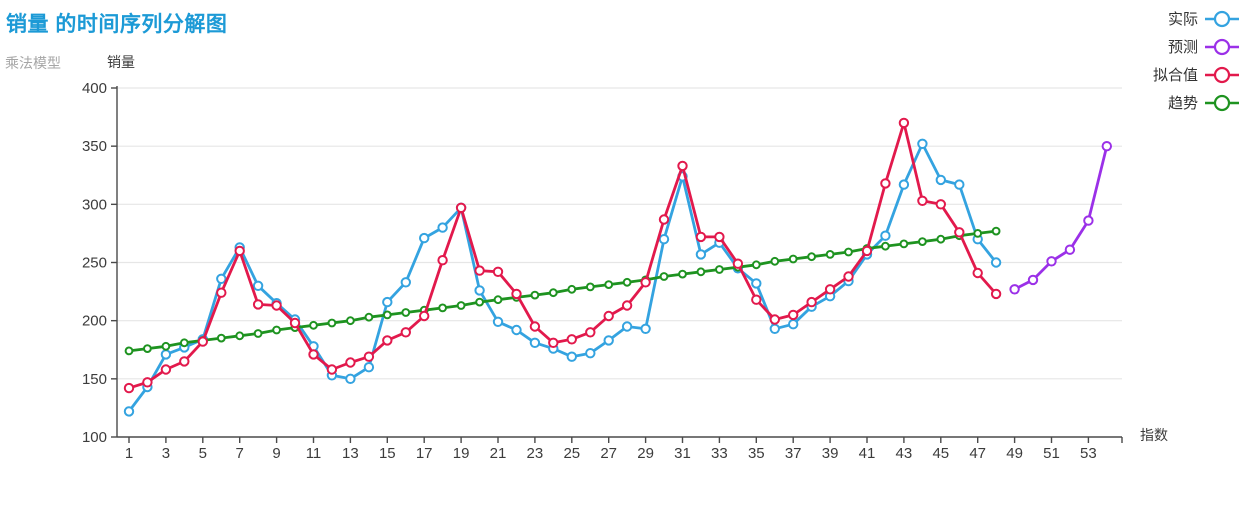 This screenshot has height=506, width=1244. Describe the element at coordinates (498, 453) in the screenshot. I see `x-tick-label: 21` at that location.